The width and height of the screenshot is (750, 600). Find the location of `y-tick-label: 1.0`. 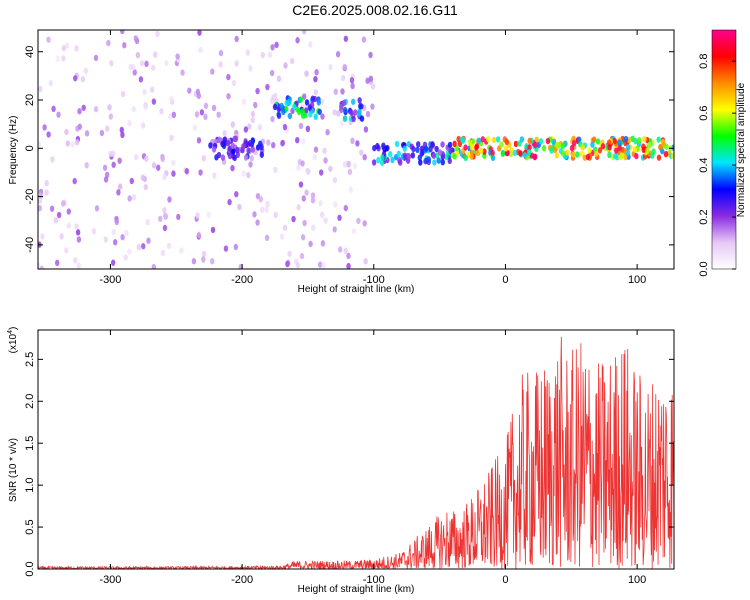

y-tick-label: 1.0 is located at coordinates (30, 484).